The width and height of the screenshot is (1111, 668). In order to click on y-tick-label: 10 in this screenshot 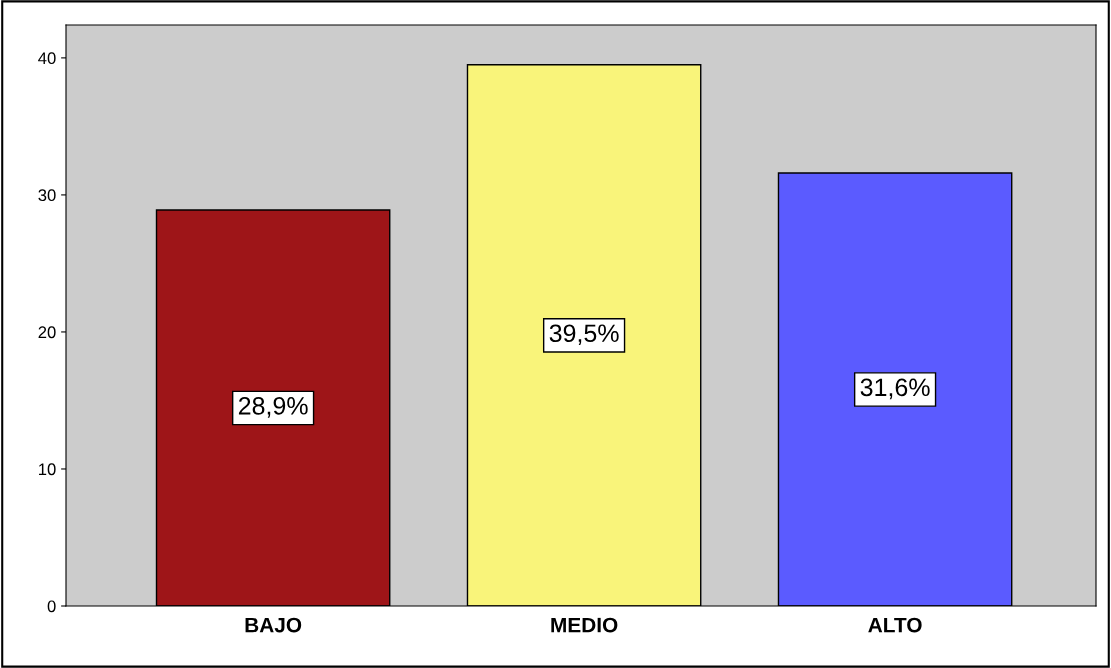, I will do `click(47, 469)`.